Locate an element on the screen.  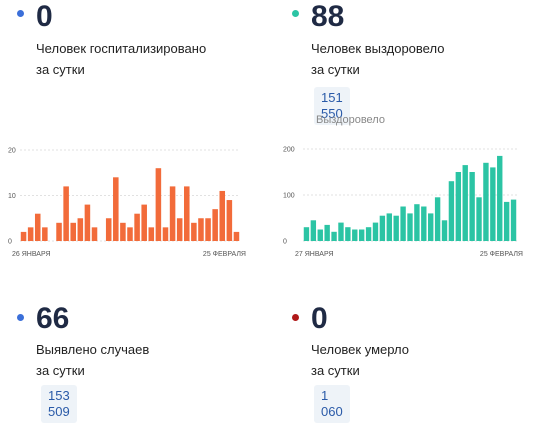
recovered-total-label: Выздоровело is located at coordinates (350, 120).